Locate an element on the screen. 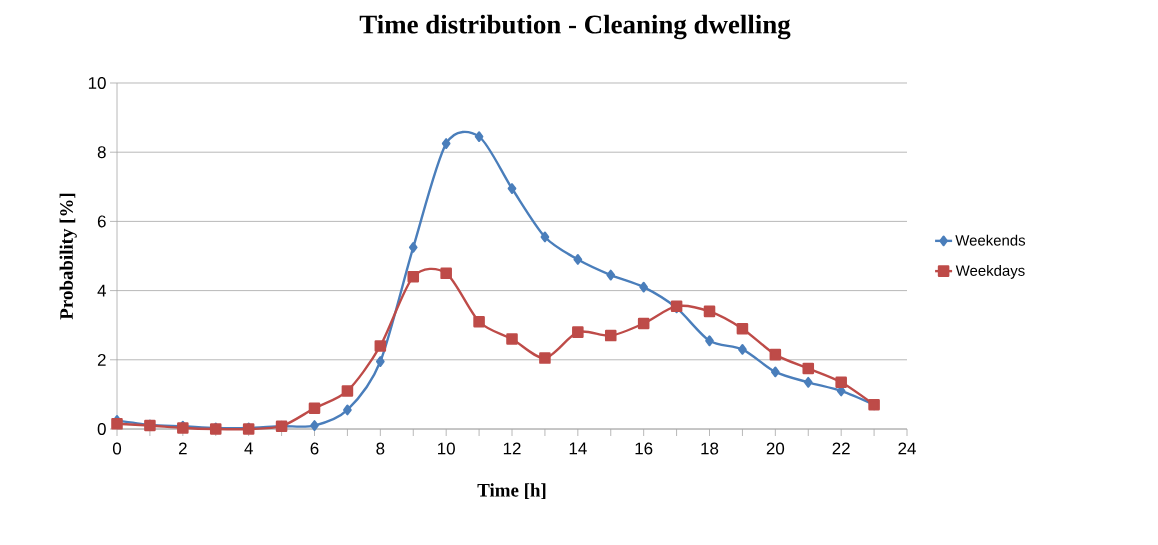  x-tick-label: 22 is located at coordinates (841, 448).